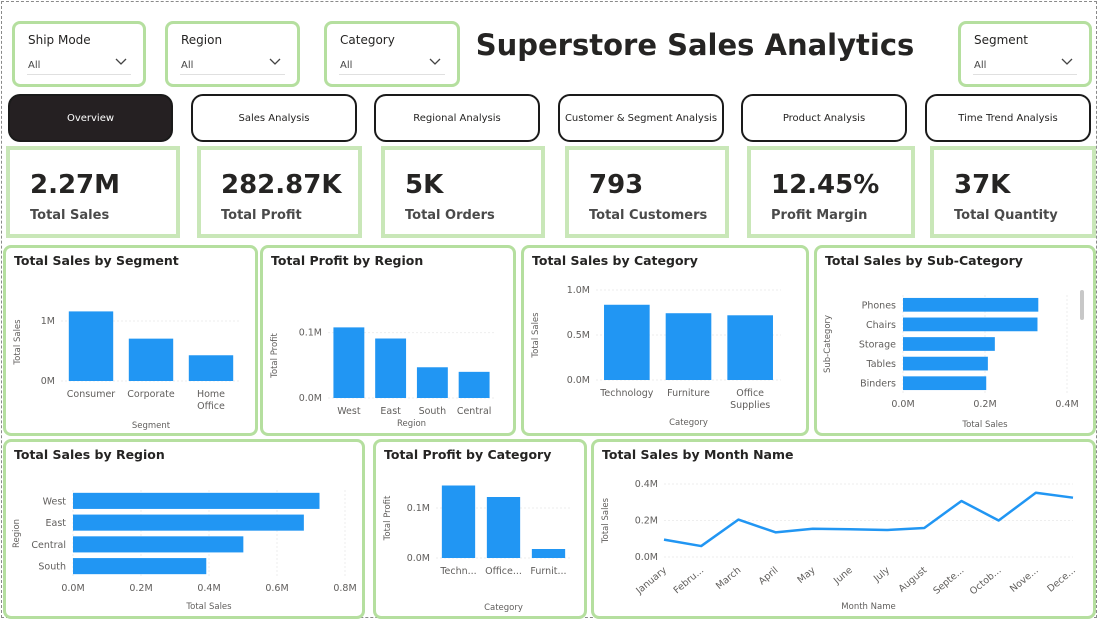 Image resolution: width=1100 pixels, height=621 pixels. Describe the element at coordinates (647, 192) in the screenshot. I see `kpi-total-customers: 793 Total Customers` at that location.